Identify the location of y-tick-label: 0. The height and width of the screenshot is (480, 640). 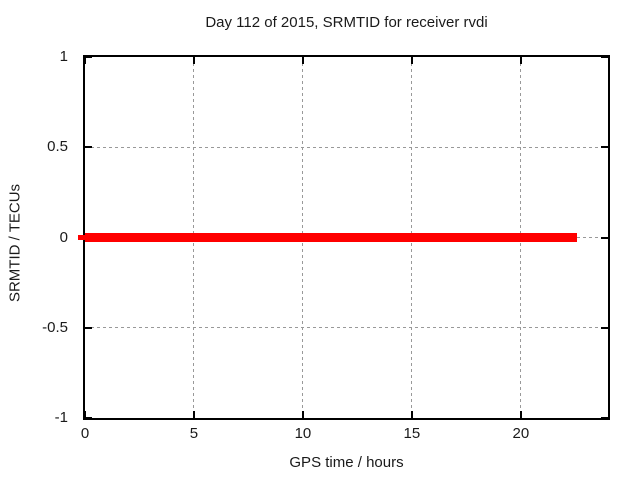
(63, 237).